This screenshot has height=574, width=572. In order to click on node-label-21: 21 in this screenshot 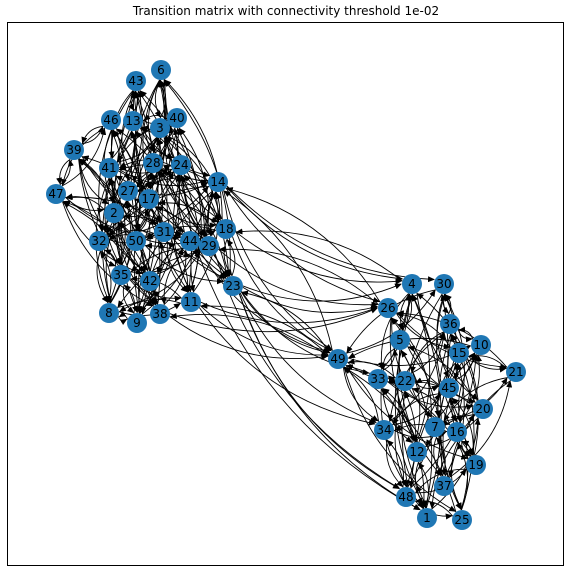, I will do `click(515, 372)`.